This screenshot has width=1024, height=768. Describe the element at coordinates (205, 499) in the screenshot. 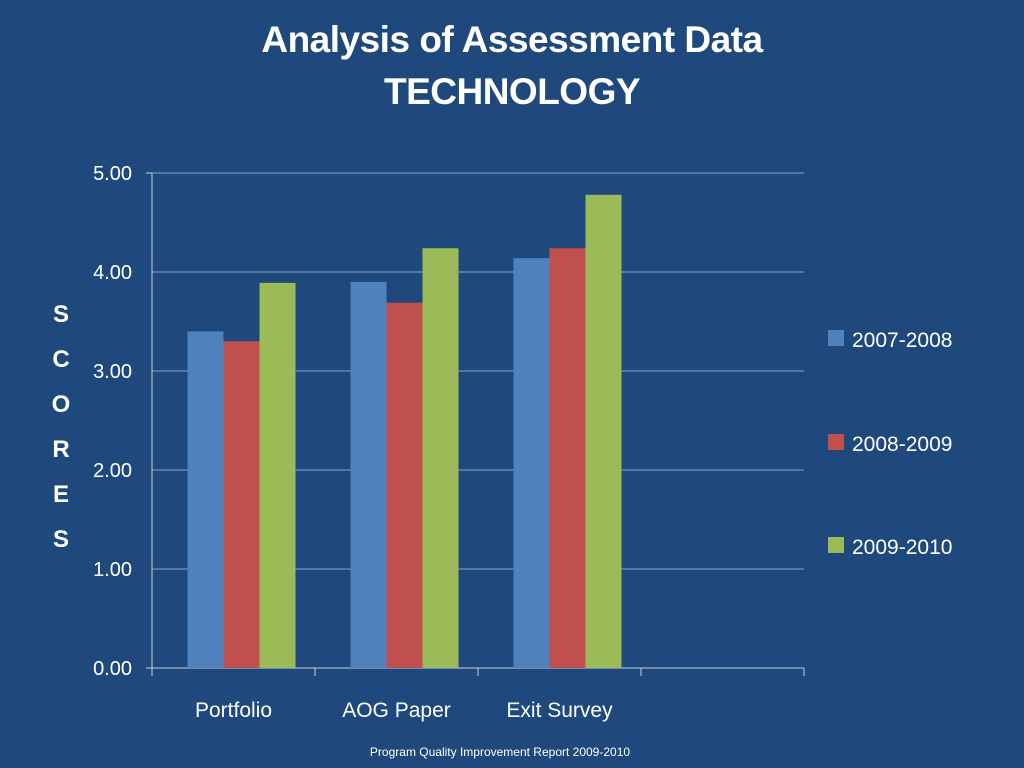

I see `bar-2007-2008-Portfolio` at that location.